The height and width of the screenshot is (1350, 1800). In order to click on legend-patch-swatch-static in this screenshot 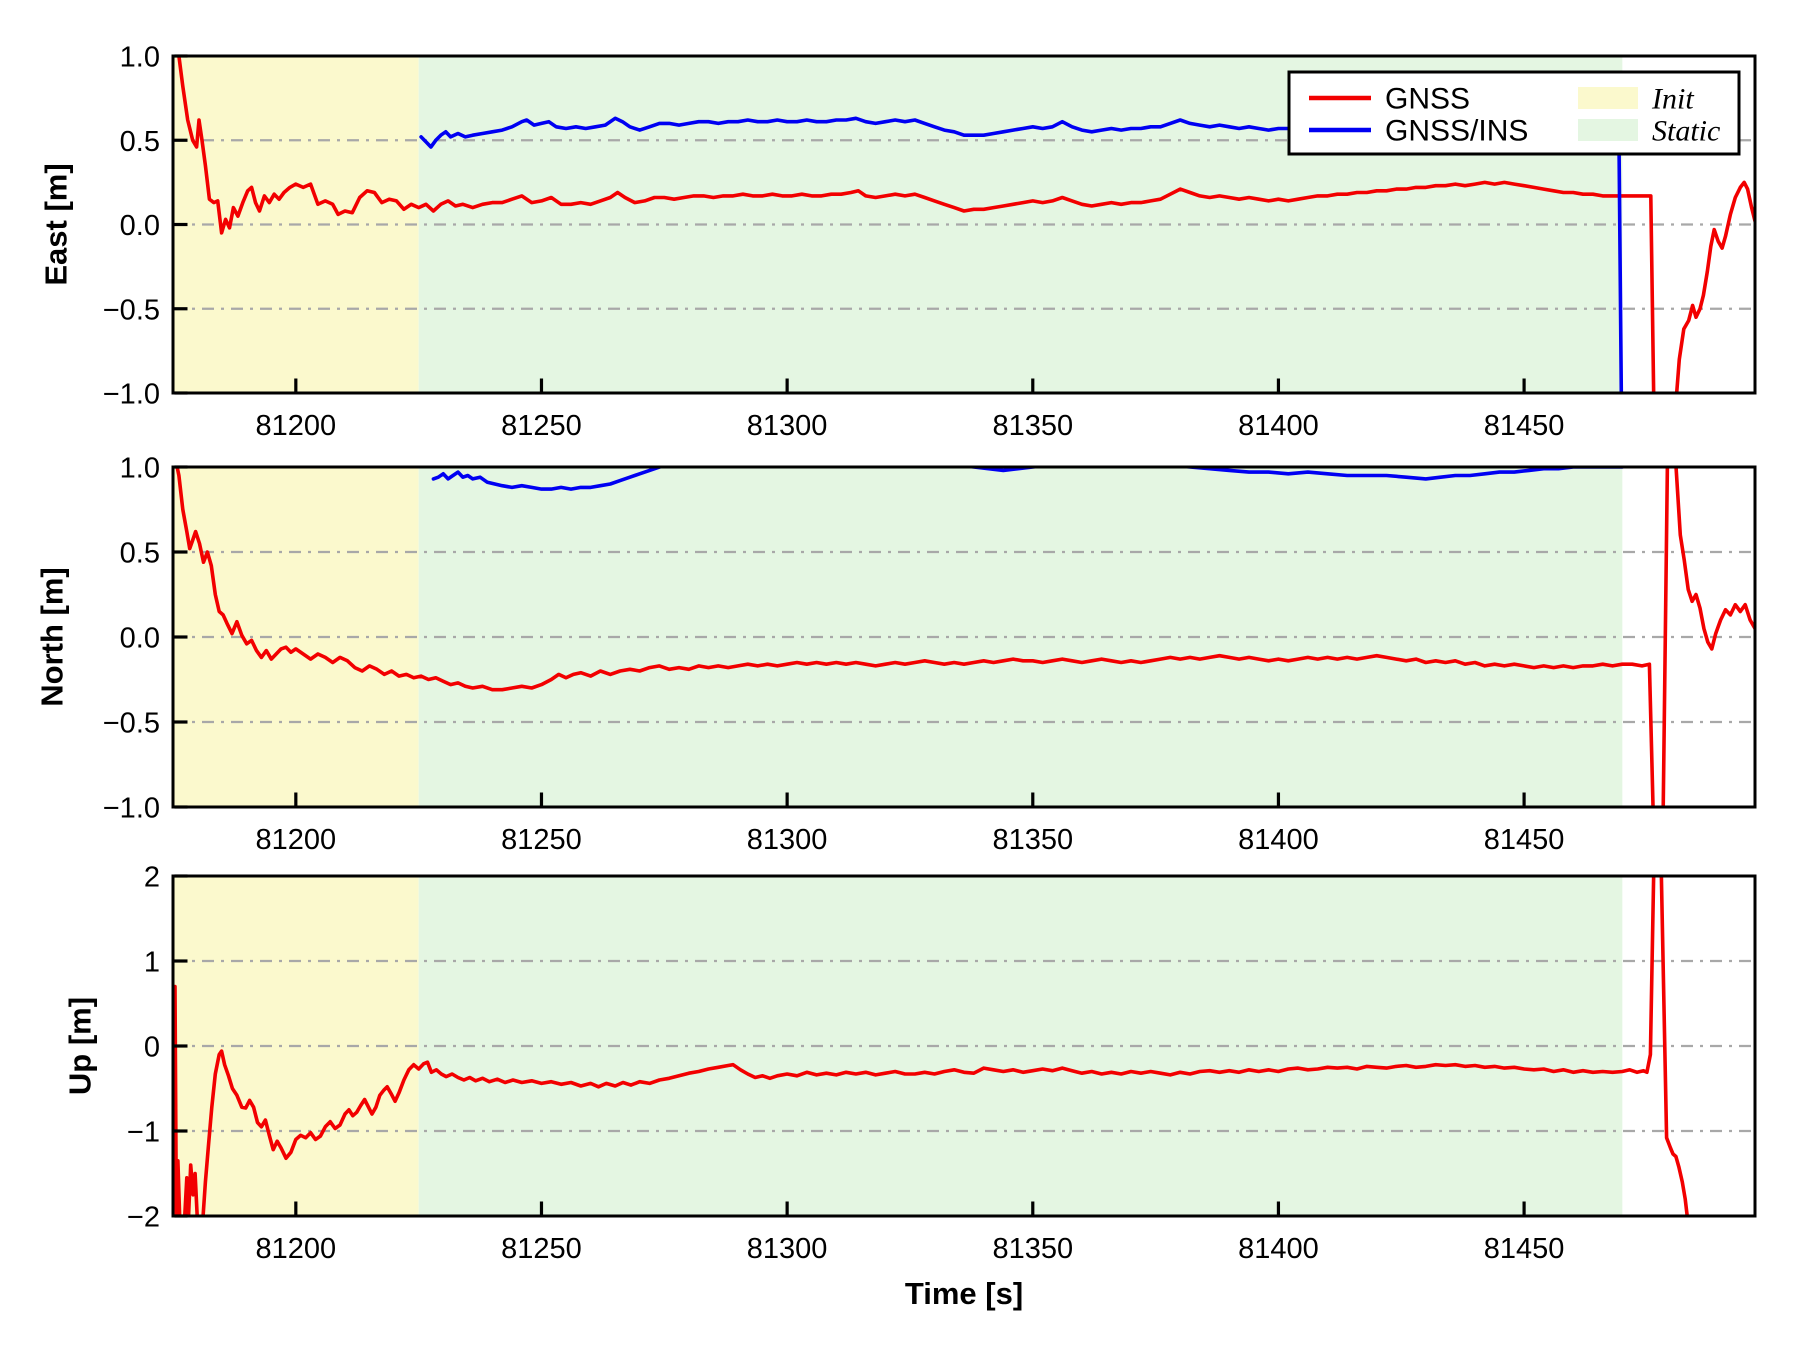, I will do `click(1608, 130)`.